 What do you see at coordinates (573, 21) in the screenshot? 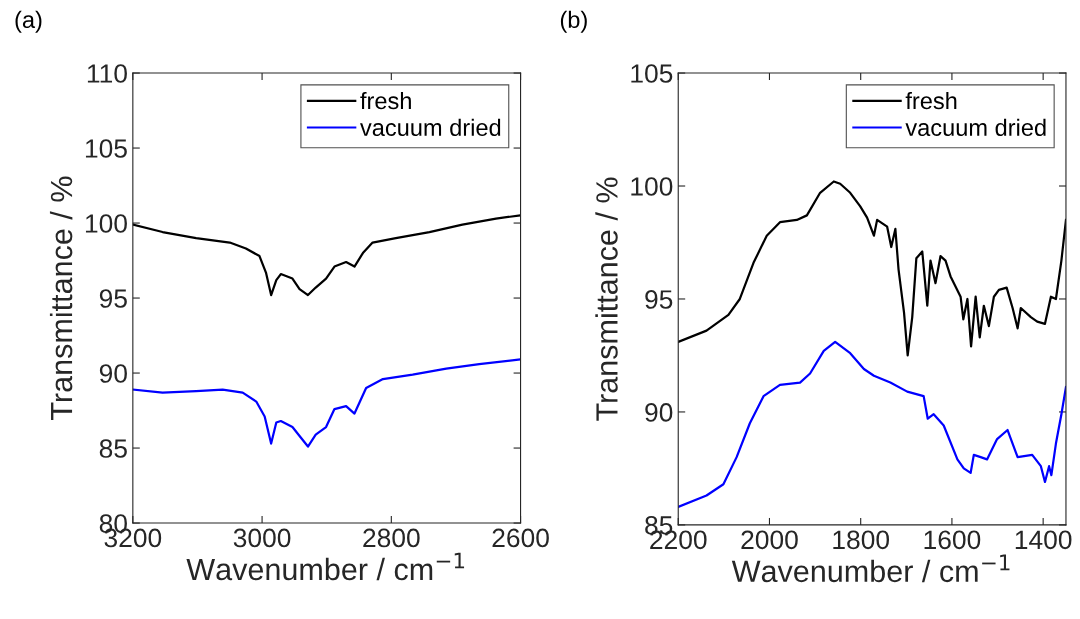
I see `chart-title: (b)` at bounding box center [573, 21].